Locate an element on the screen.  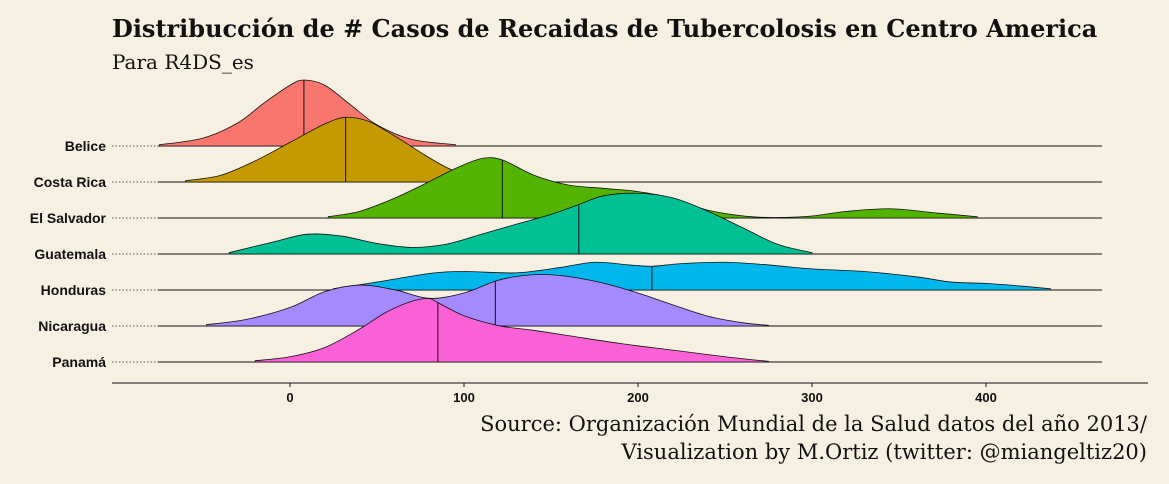
density-el-salvador is located at coordinates (652, 188).